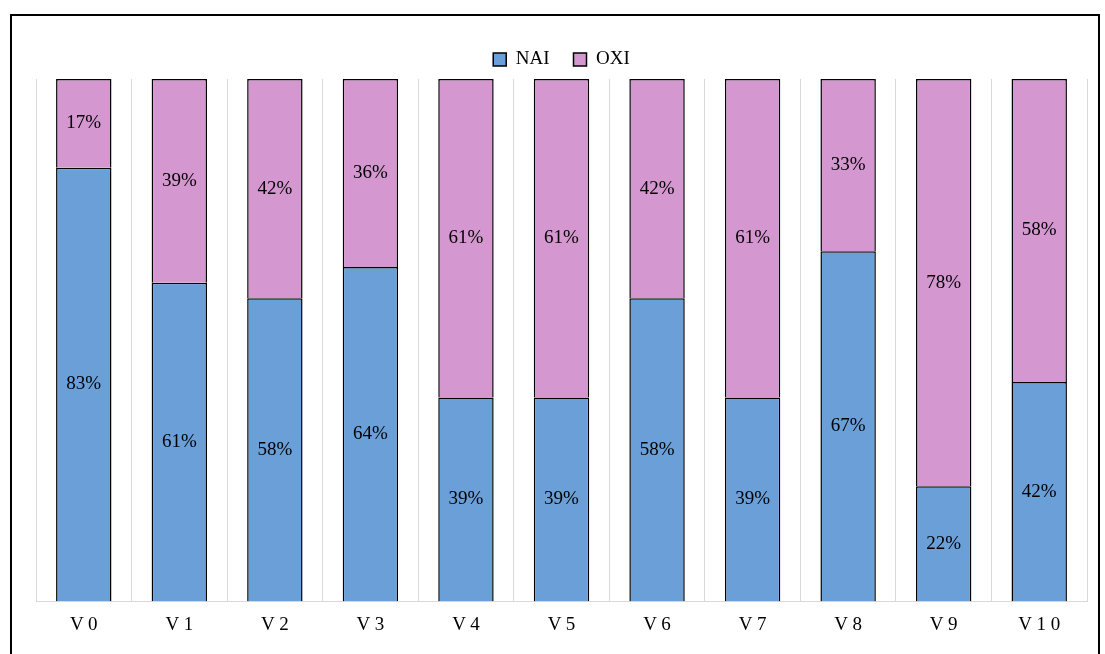 Image resolution: width=1105 pixels, height=654 pixels. What do you see at coordinates (532, 58) in the screenshot?
I see `legend-label: NAI` at bounding box center [532, 58].